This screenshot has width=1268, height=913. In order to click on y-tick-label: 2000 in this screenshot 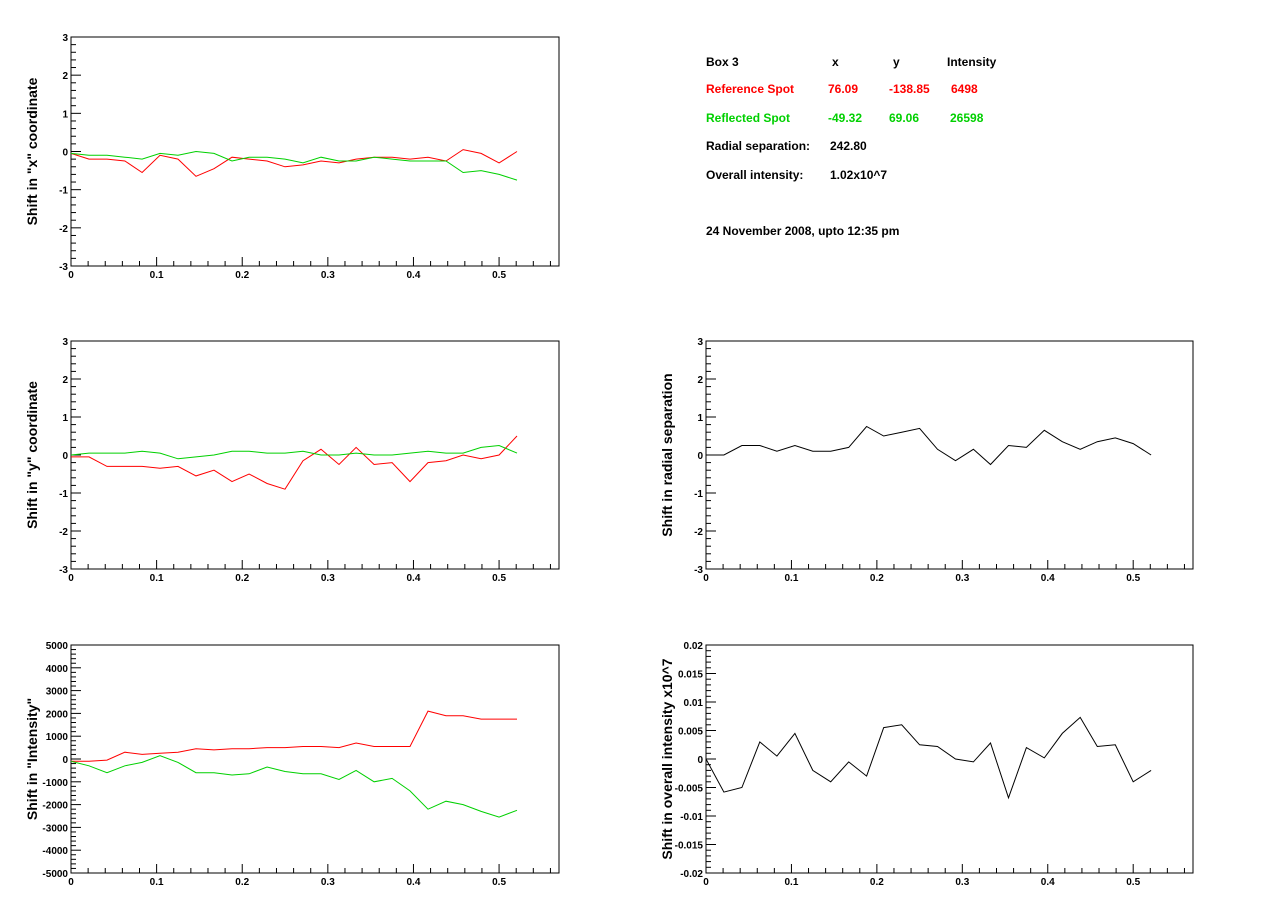, I will do `click(57, 714)`.